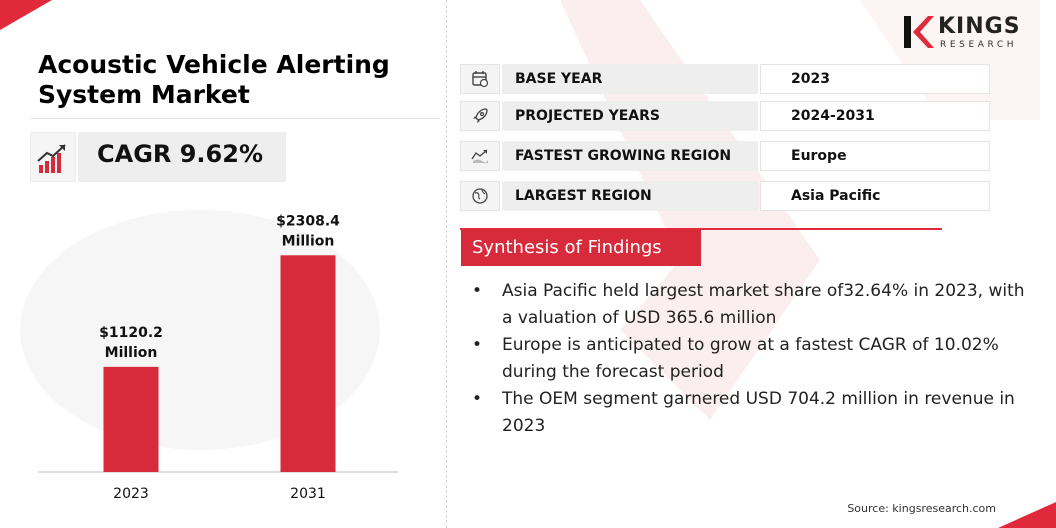 The image size is (1056, 528). What do you see at coordinates (480, 156) in the screenshot?
I see `growth-map-icon` at bounding box center [480, 156].